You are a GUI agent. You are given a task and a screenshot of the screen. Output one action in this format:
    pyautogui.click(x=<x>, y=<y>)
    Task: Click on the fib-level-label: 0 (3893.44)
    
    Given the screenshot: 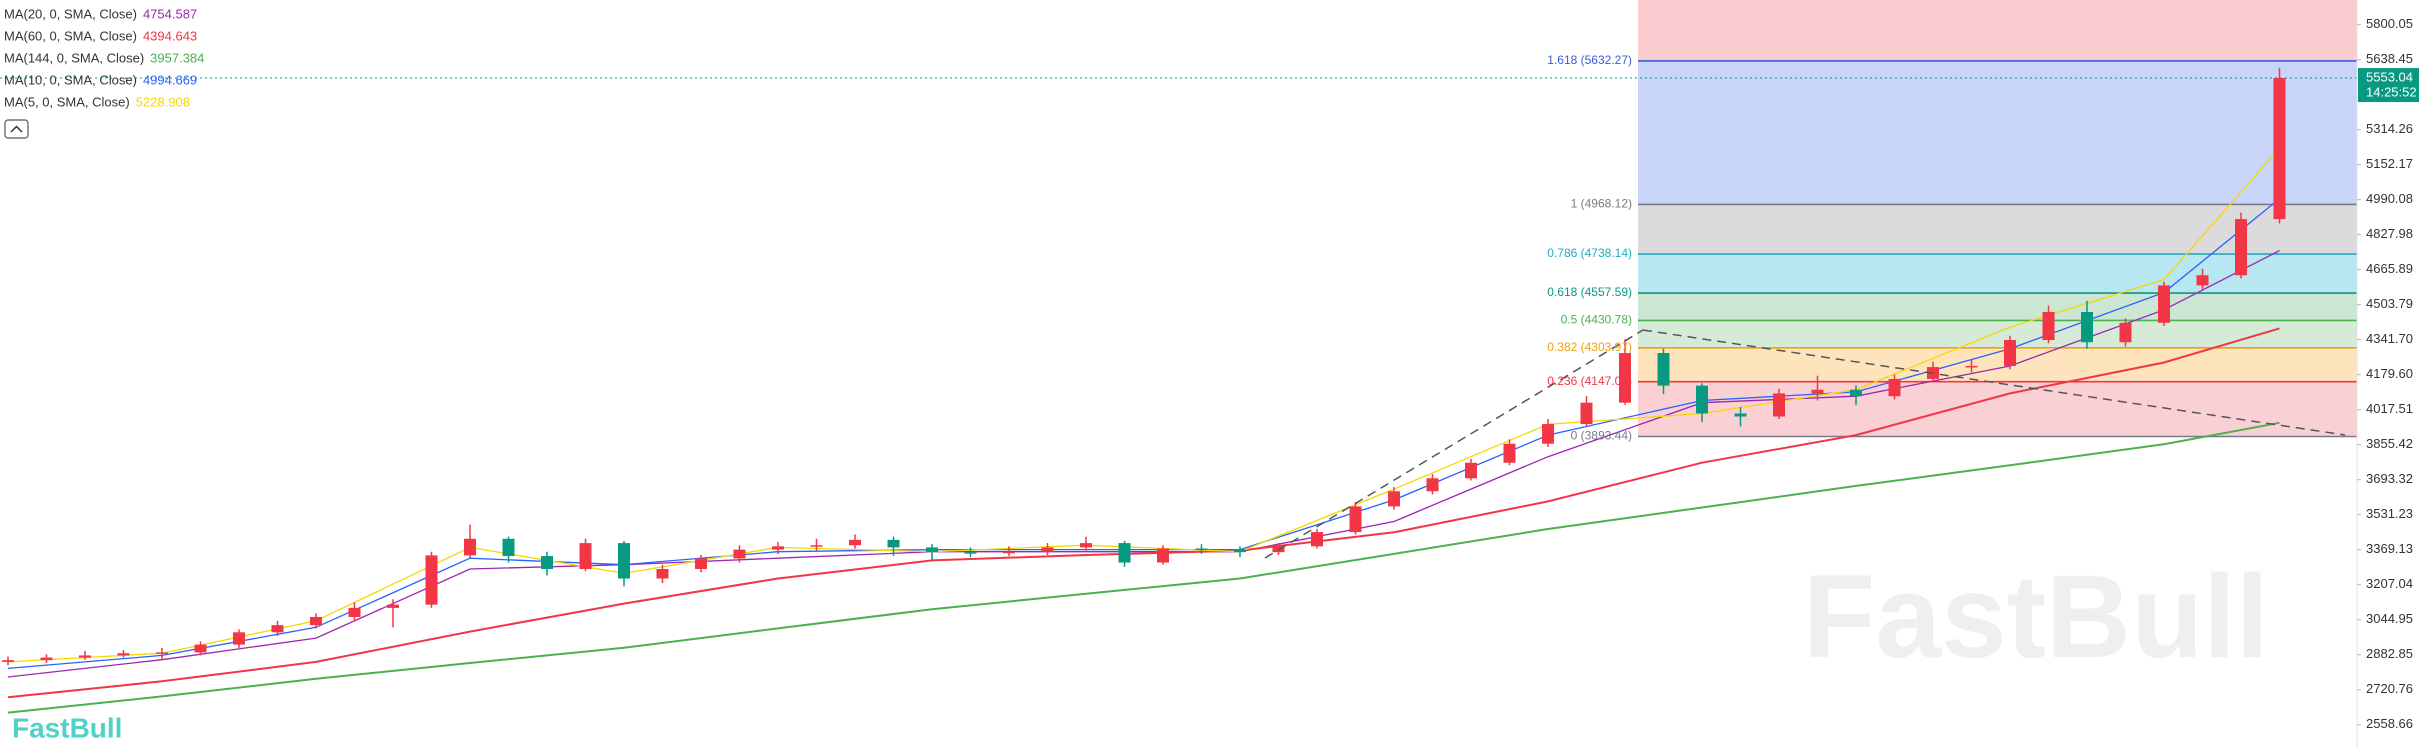 What is the action you would take?
    pyautogui.click(x=1601, y=436)
    